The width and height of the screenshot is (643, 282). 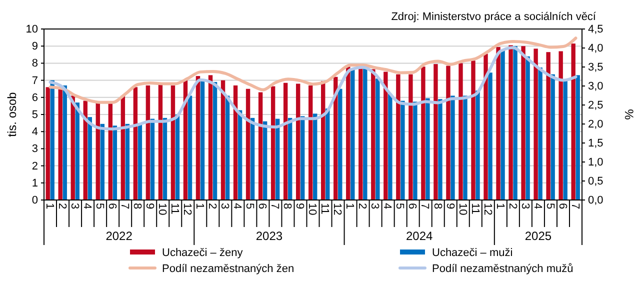 I want to click on y2-tick-label: 4,0, so click(x=596, y=48).